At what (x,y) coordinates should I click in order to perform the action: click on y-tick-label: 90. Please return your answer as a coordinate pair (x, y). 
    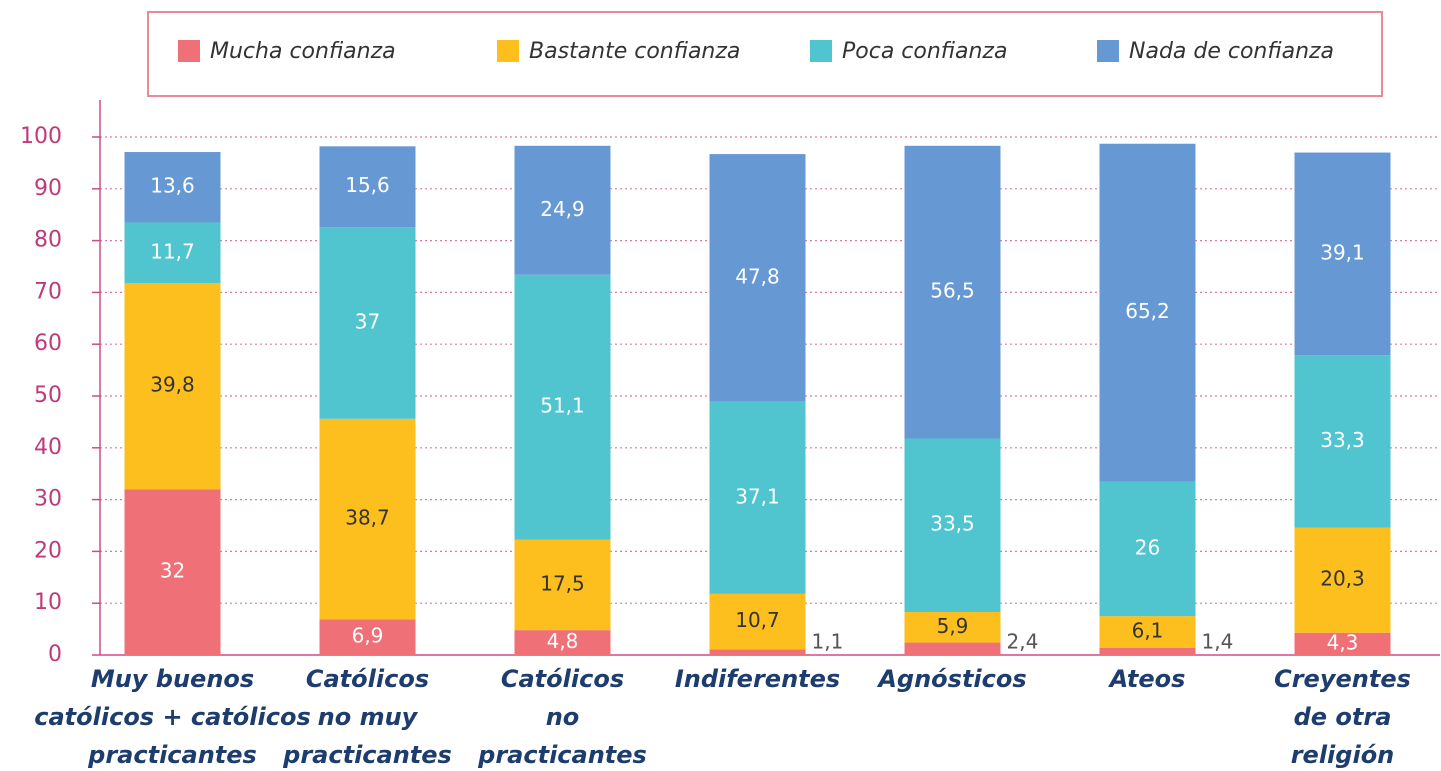
    Looking at the image, I should click on (48, 188).